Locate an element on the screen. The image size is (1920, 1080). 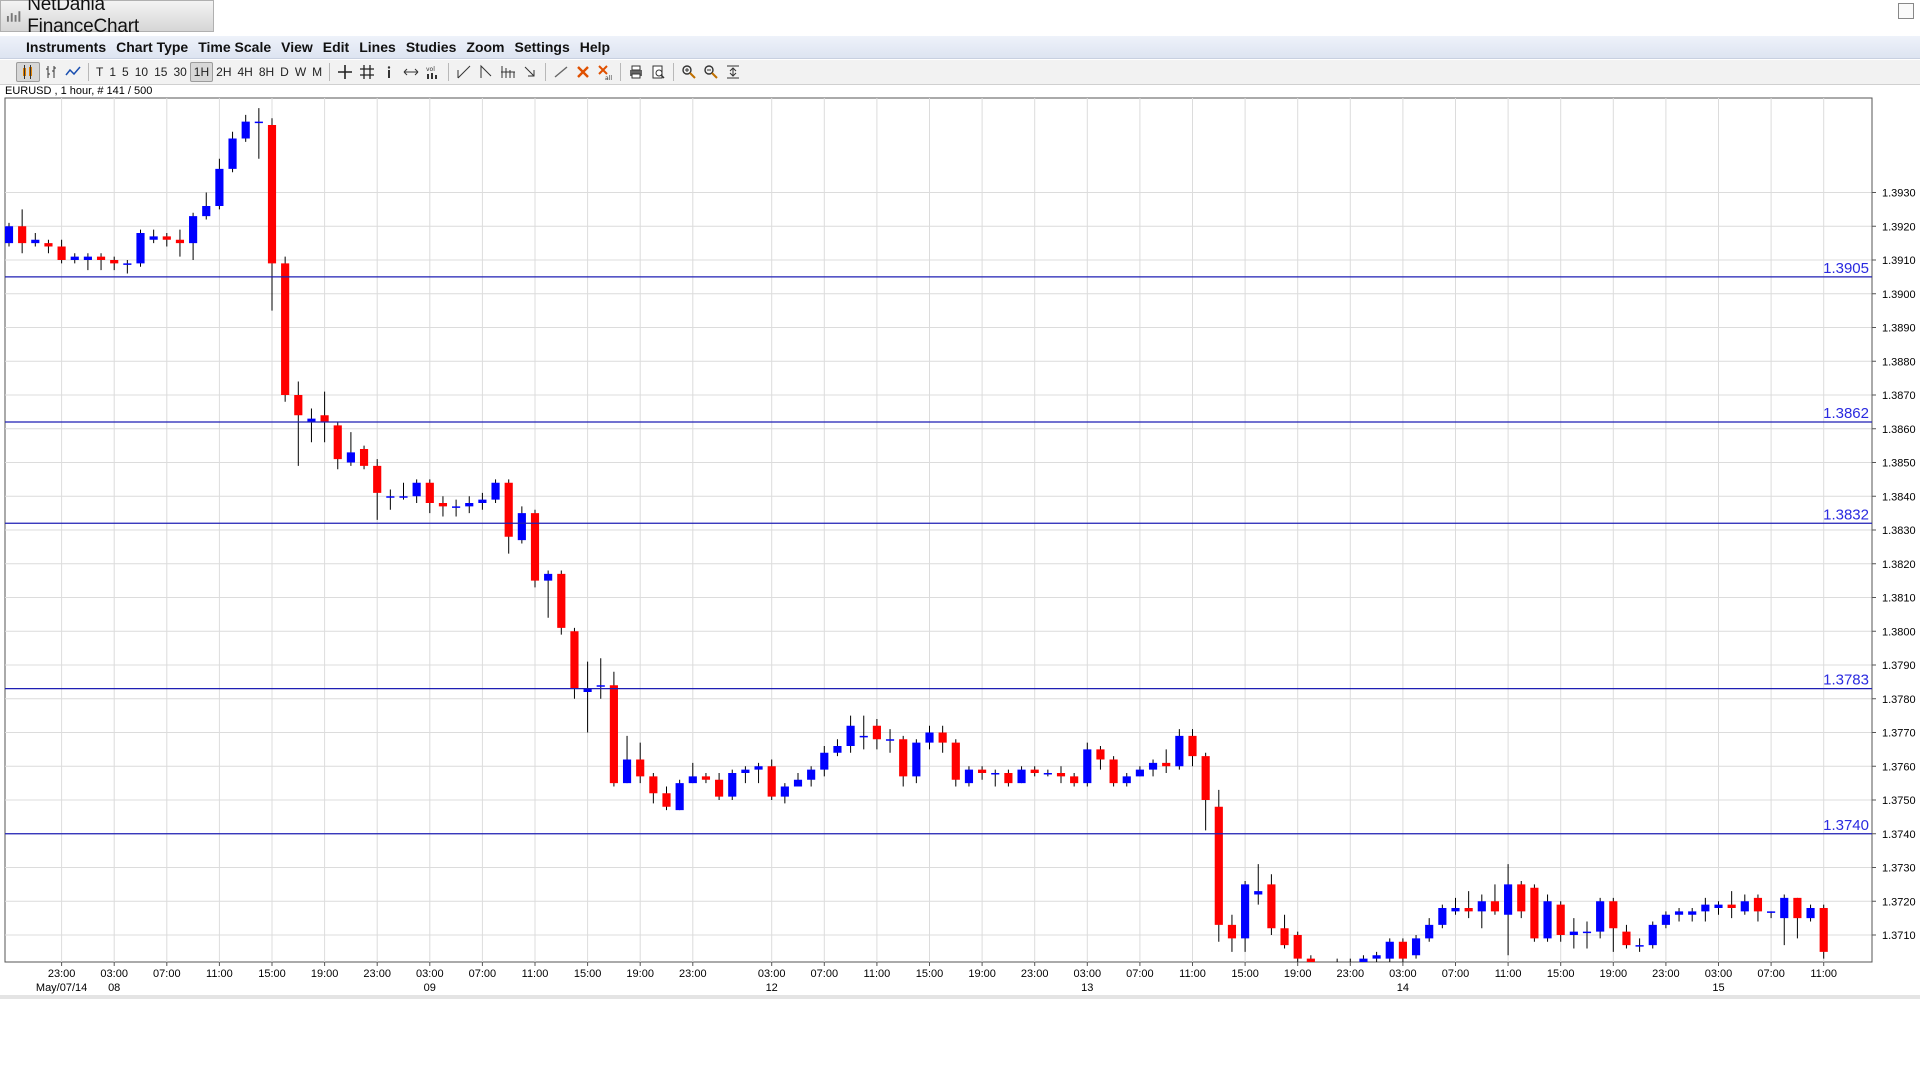
toolbar-separator is located at coordinates (546, 72).